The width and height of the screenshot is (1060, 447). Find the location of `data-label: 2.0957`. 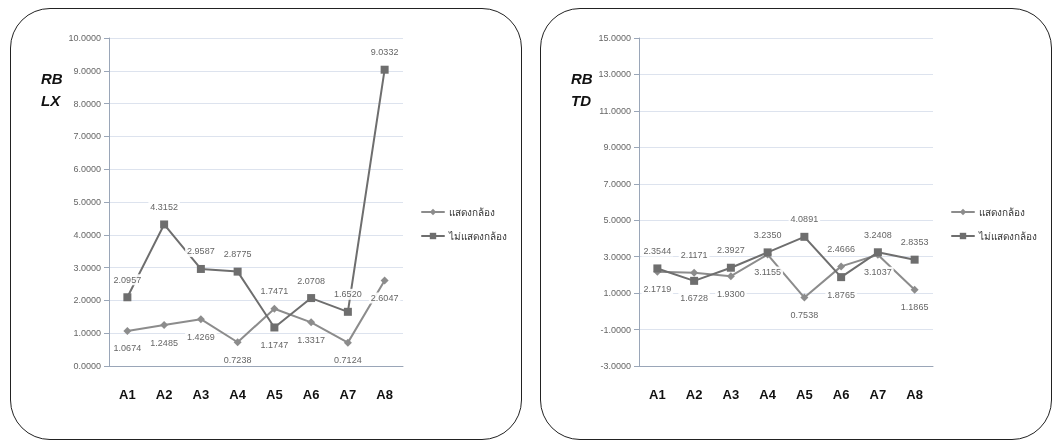

data-label: 2.0957 is located at coordinates (127, 279).